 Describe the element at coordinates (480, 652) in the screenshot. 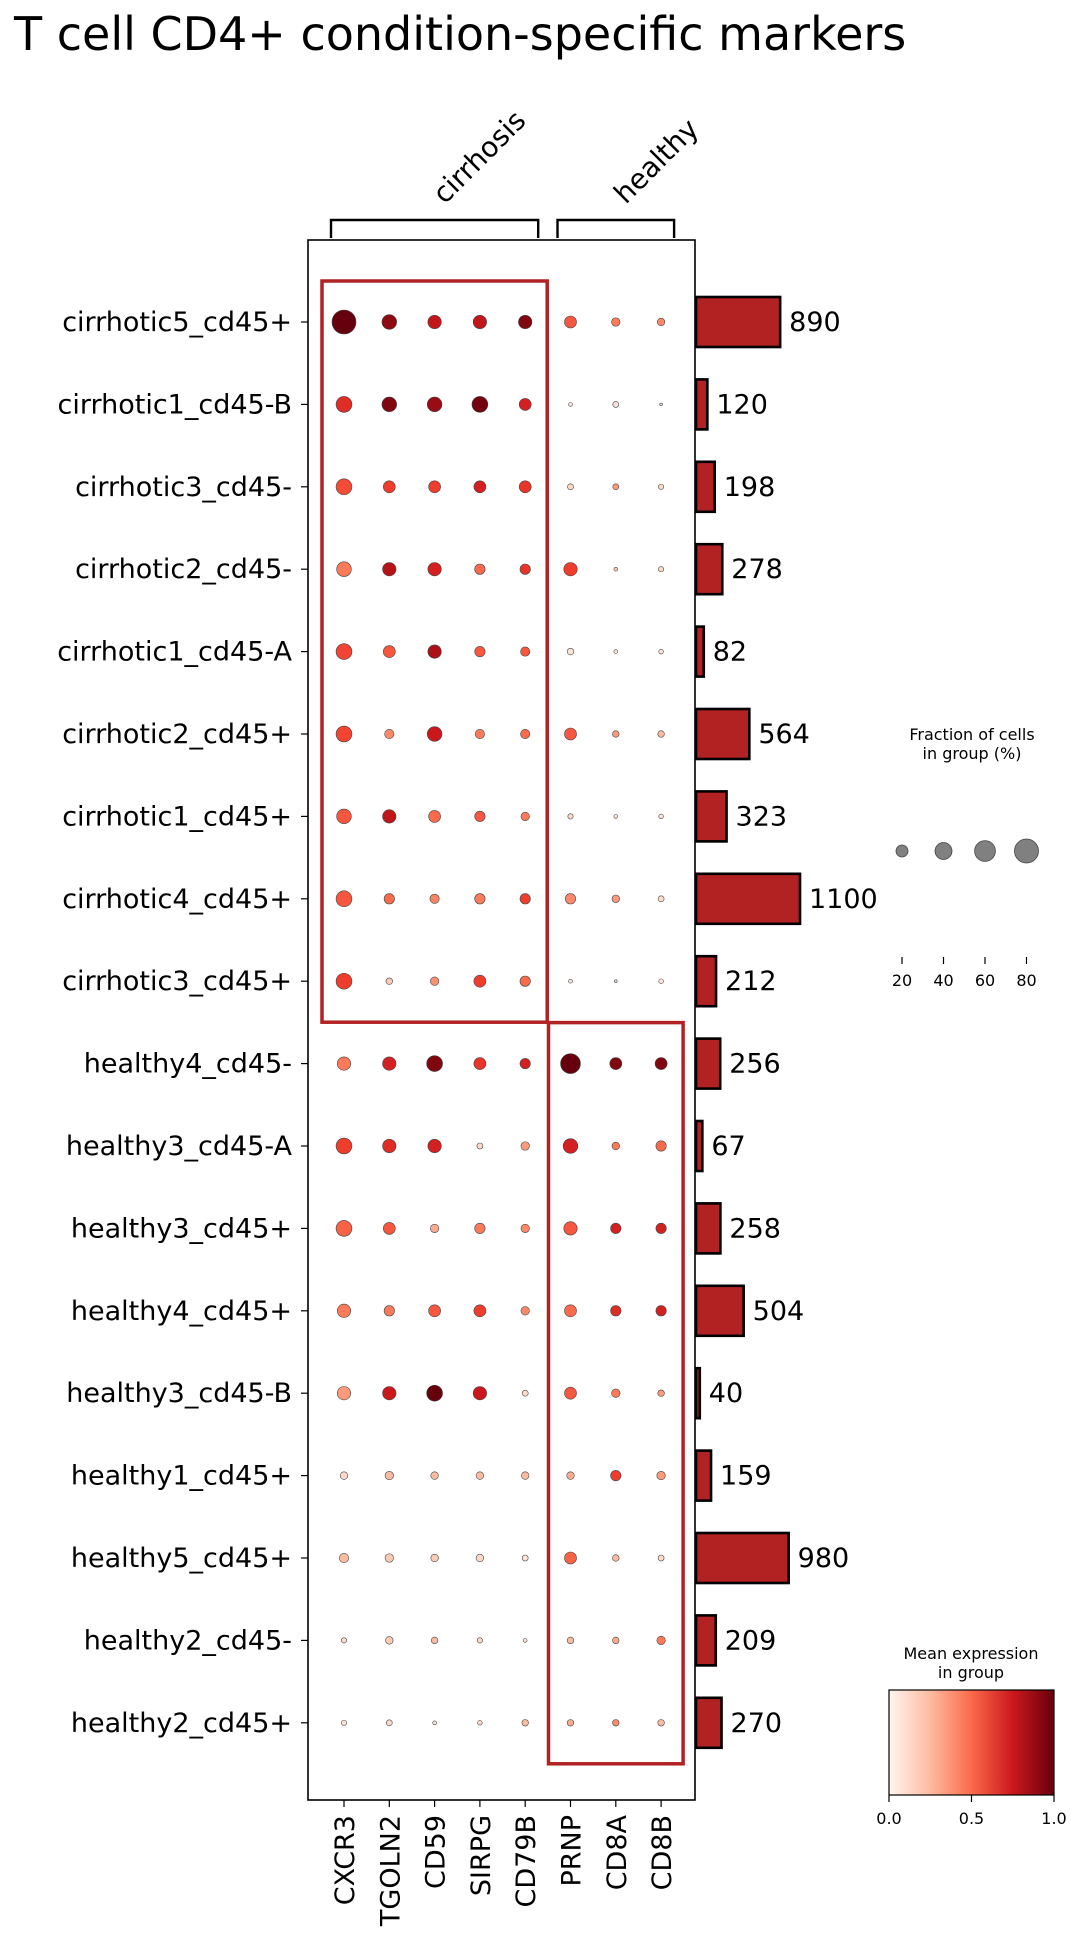

I see `dot-cirrhotic1_cd45-A-SIRPG` at that location.